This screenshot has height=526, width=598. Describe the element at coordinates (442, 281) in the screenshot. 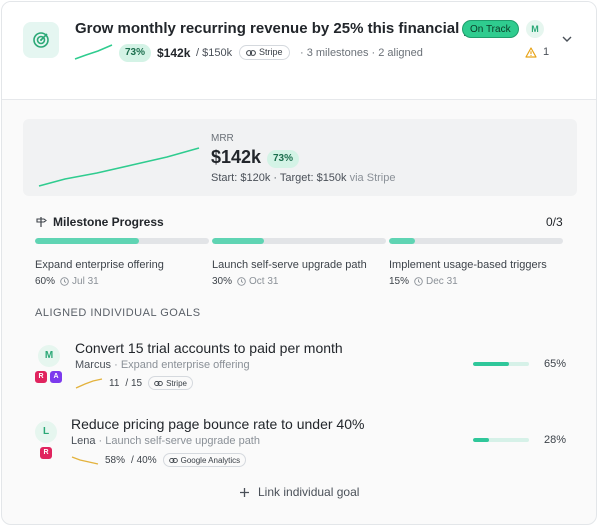

I see `milestone-date-label: Dec 31` at that location.